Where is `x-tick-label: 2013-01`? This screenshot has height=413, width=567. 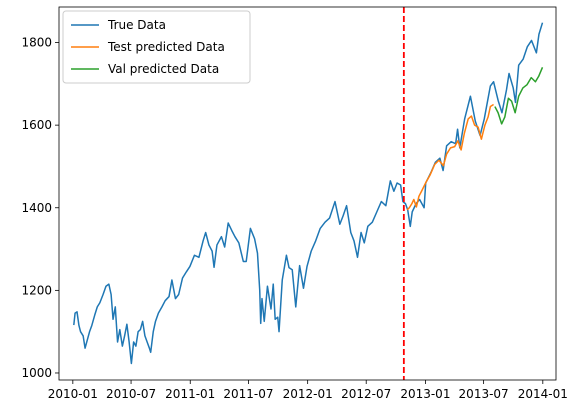 x-tick-label: 2013-01 is located at coordinates (425, 394).